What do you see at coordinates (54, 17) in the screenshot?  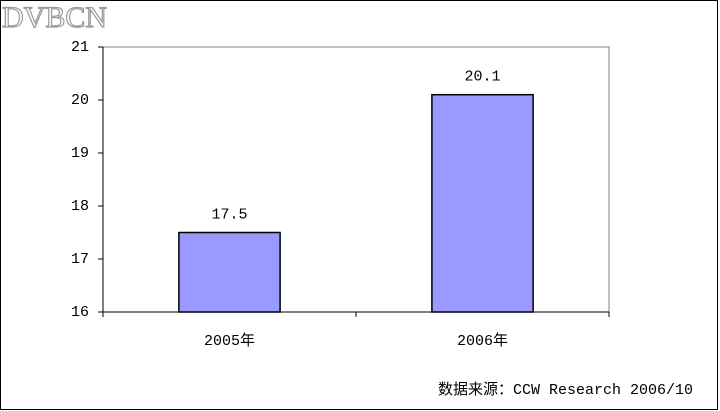 I see `watermark: DVBCN` at bounding box center [54, 17].